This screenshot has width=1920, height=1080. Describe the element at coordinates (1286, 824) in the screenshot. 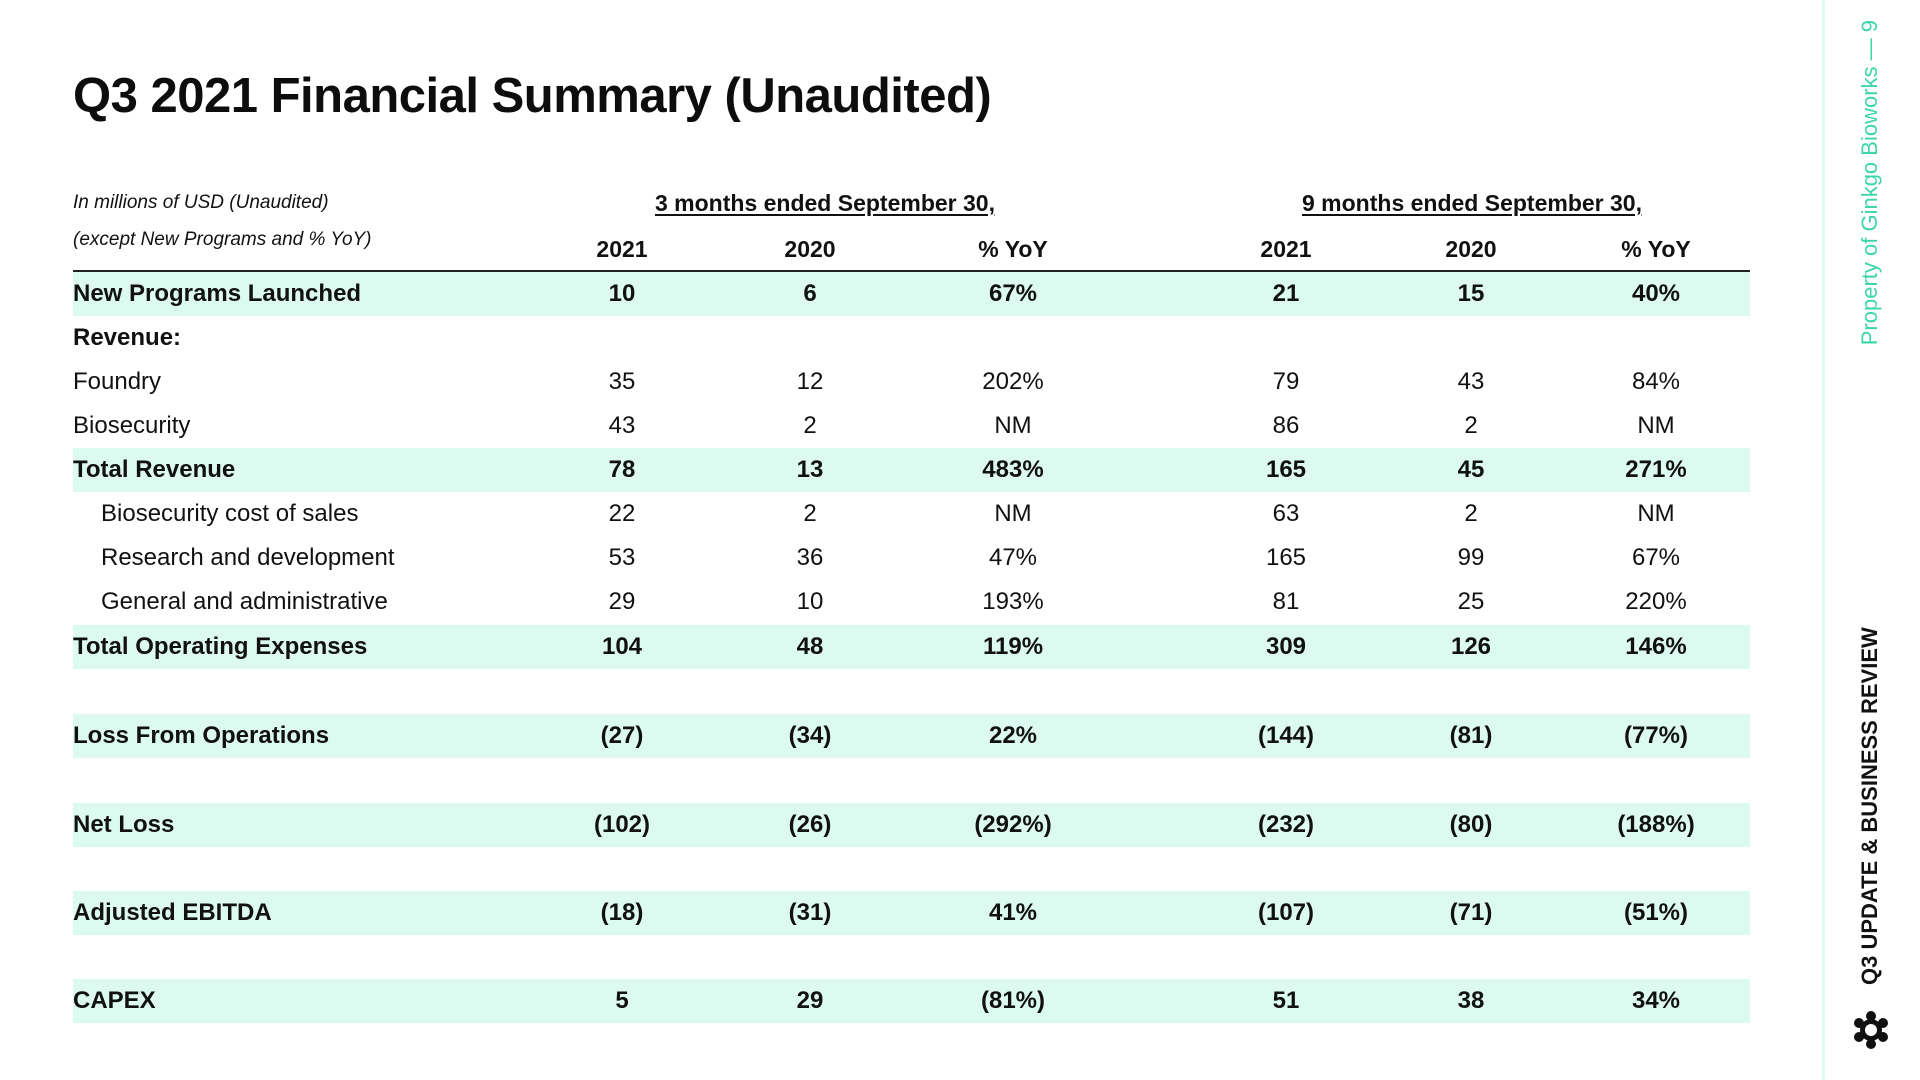

I see `cell-9m-2021: (232)` at that location.